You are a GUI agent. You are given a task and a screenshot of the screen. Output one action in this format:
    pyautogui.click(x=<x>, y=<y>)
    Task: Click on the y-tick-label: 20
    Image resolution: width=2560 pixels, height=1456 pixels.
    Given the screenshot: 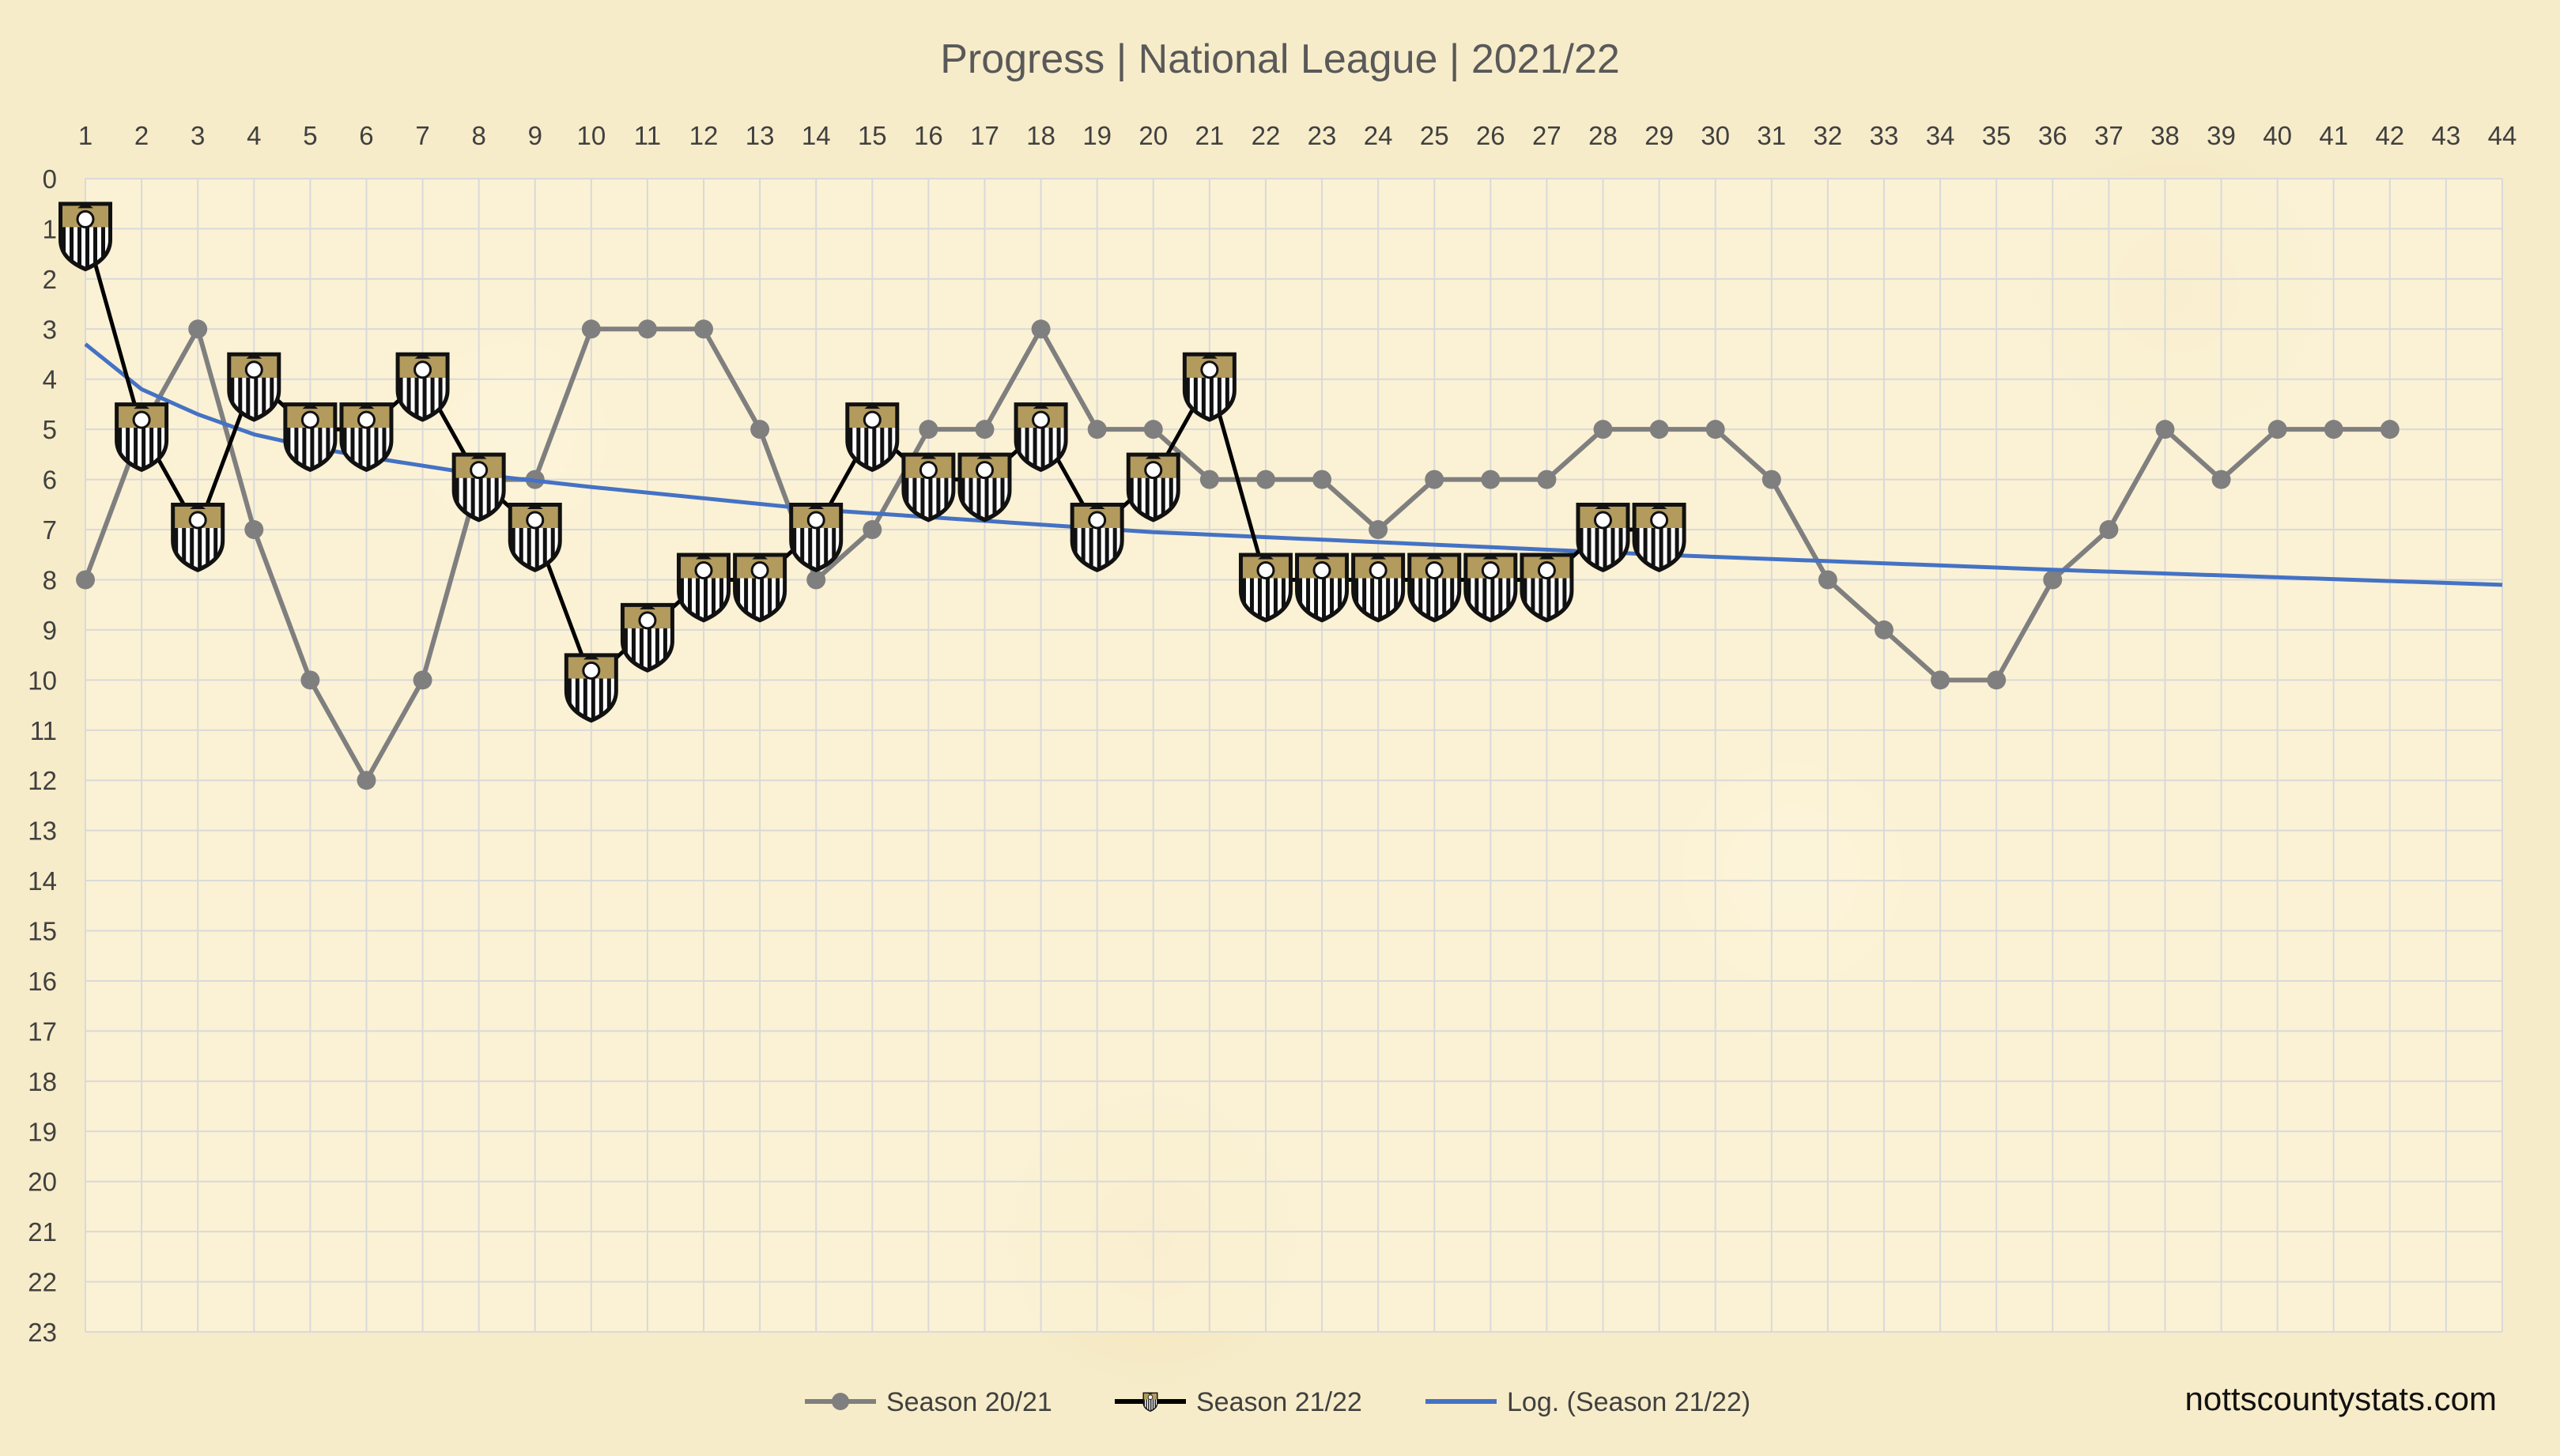 What is the action you would take?
    pyautogui.click(x=42, y=1182)
    